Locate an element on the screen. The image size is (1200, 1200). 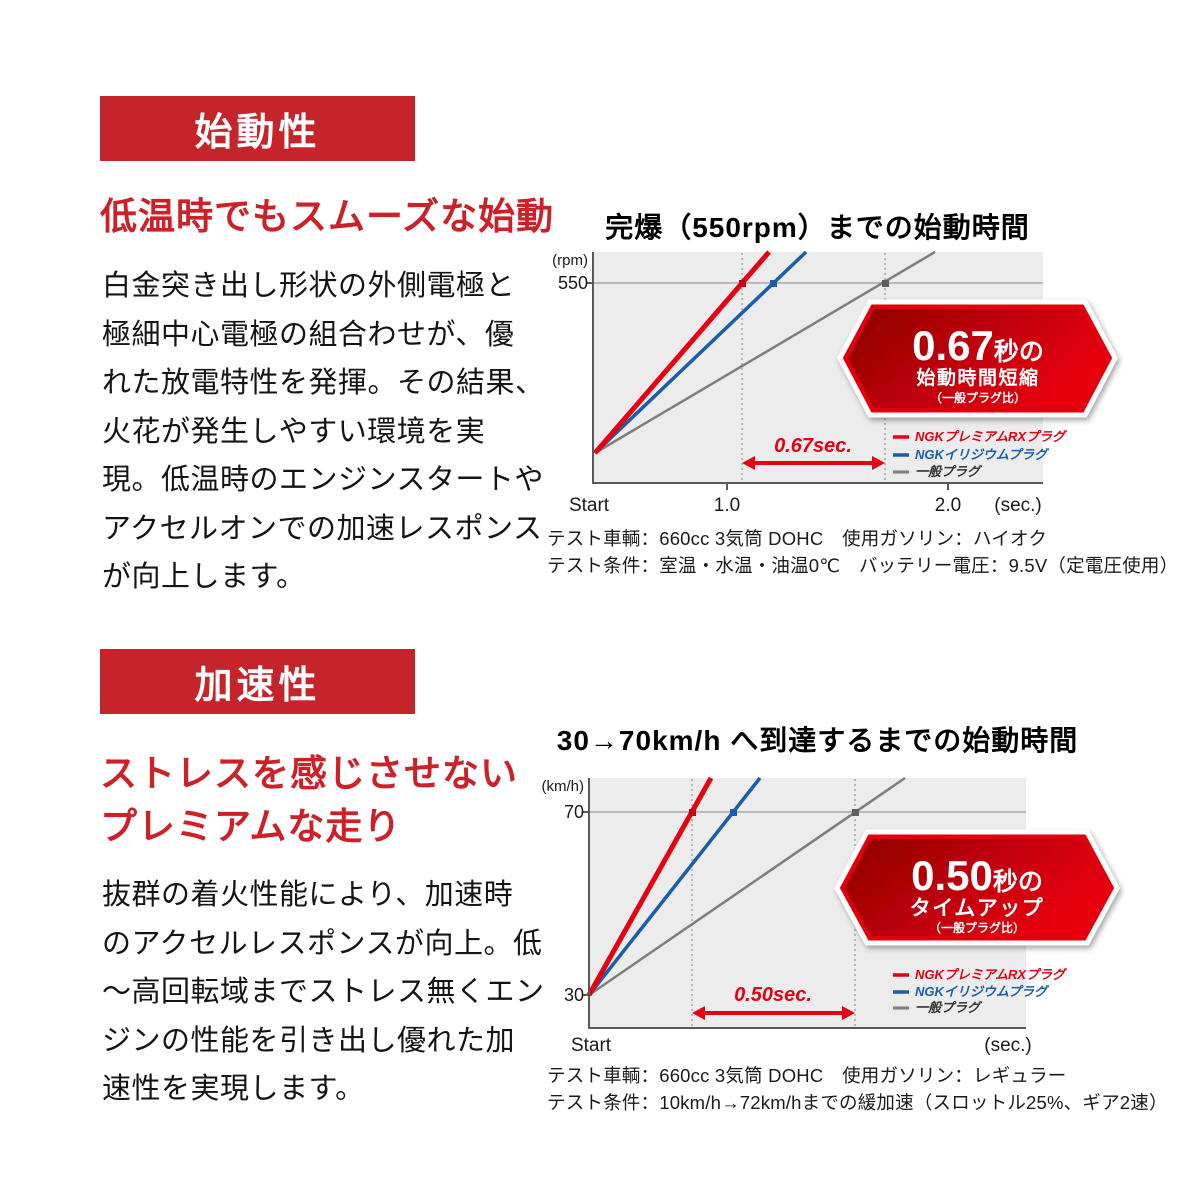
callout-hexagon-accel: 0.50秒の タイムアップ （一般プラグ比） is located at coordinates (977, 887).